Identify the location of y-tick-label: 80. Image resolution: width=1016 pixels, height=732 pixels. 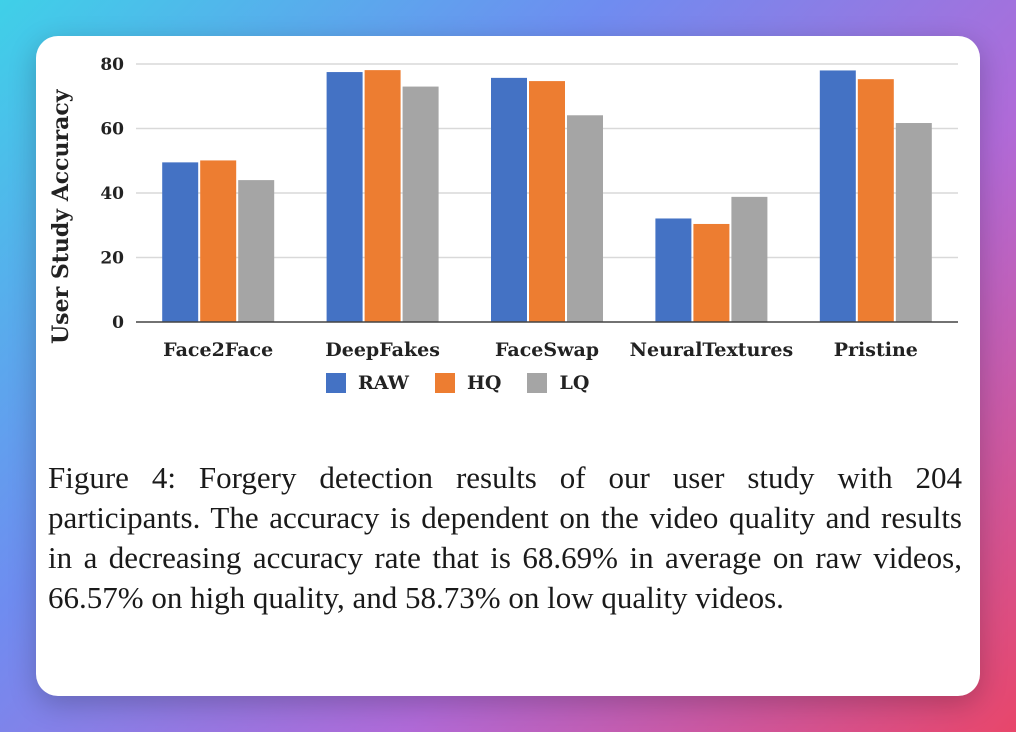
(112, 65).